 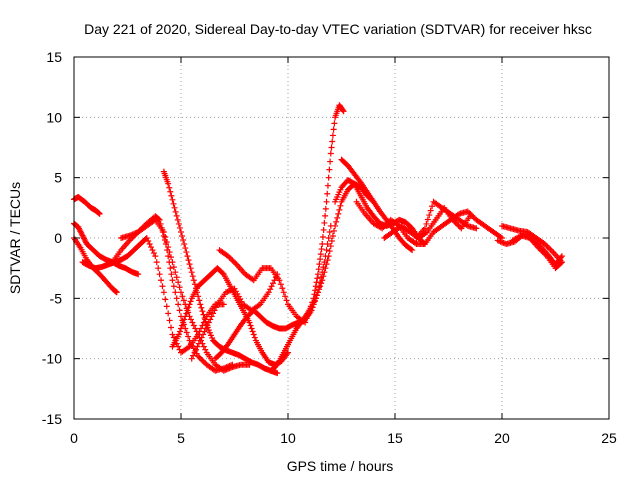 I want to click on y-axis-label: SDTVAR / TECUs, so click(x=15, y=238).